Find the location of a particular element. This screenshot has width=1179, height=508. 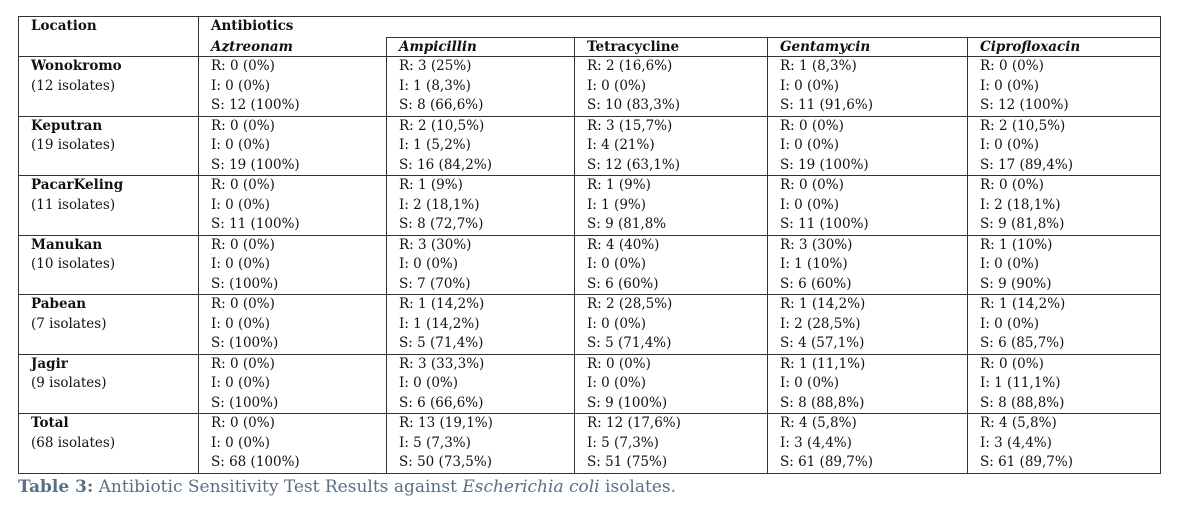

sensitive-value: S: 11 (91,6%) is located at coordinates (826, 105).